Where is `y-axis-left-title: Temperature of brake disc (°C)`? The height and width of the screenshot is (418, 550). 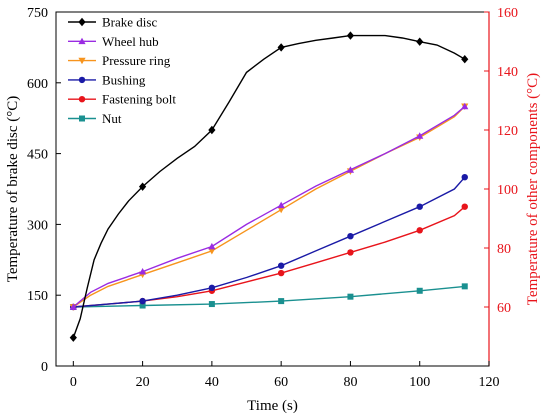
y-axis-left-title: Temperature of brake disc (°C) is located at coordinates (13, 189).